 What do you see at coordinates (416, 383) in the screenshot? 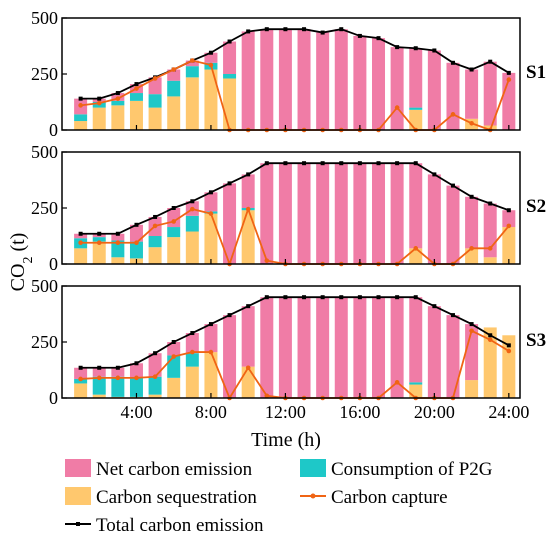
I see `bar-p2g-h19` at bounding box center [416, 383].